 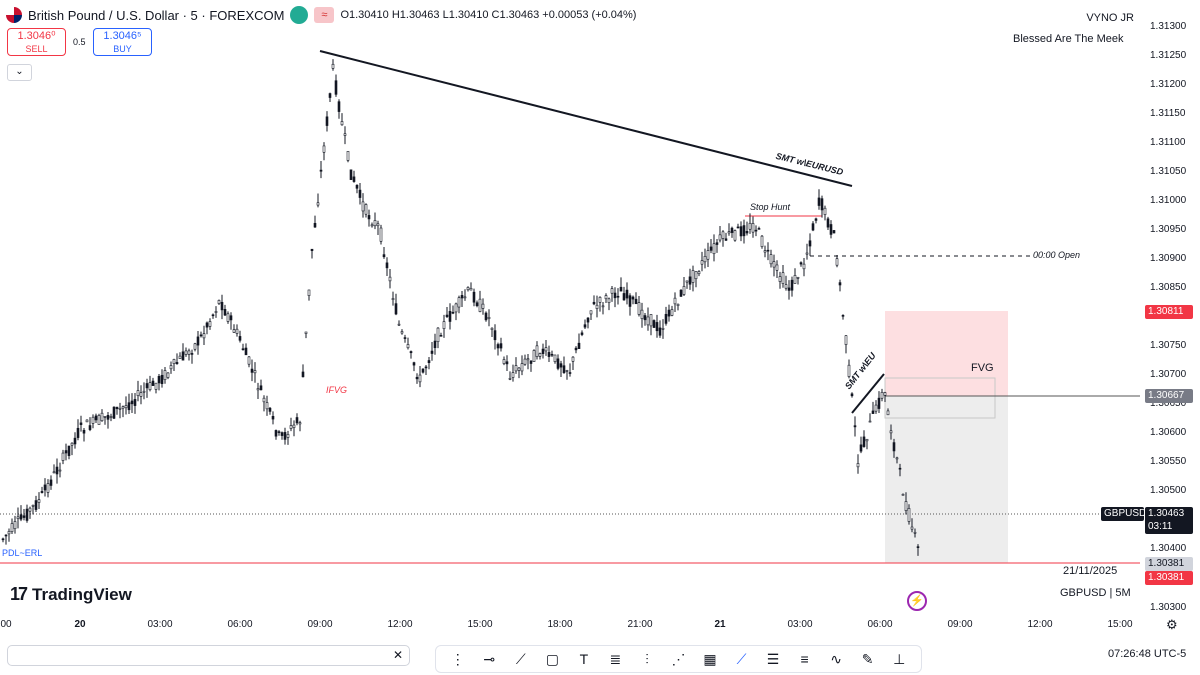 I want to click on close-icon: ✕, so click(x=397, y=655).